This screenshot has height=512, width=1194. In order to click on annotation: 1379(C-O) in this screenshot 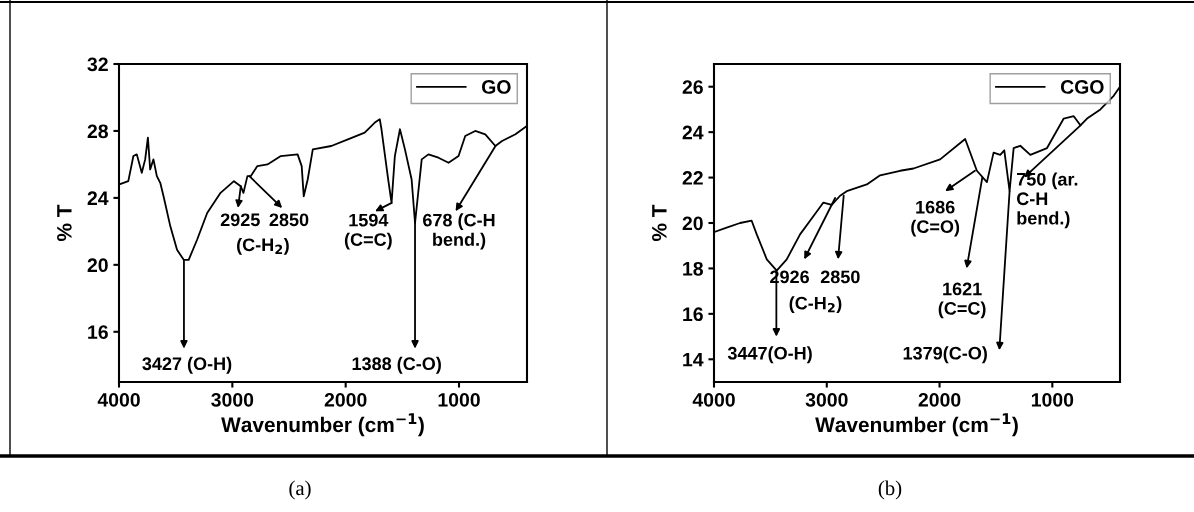, I will do `click(945, 355)`.